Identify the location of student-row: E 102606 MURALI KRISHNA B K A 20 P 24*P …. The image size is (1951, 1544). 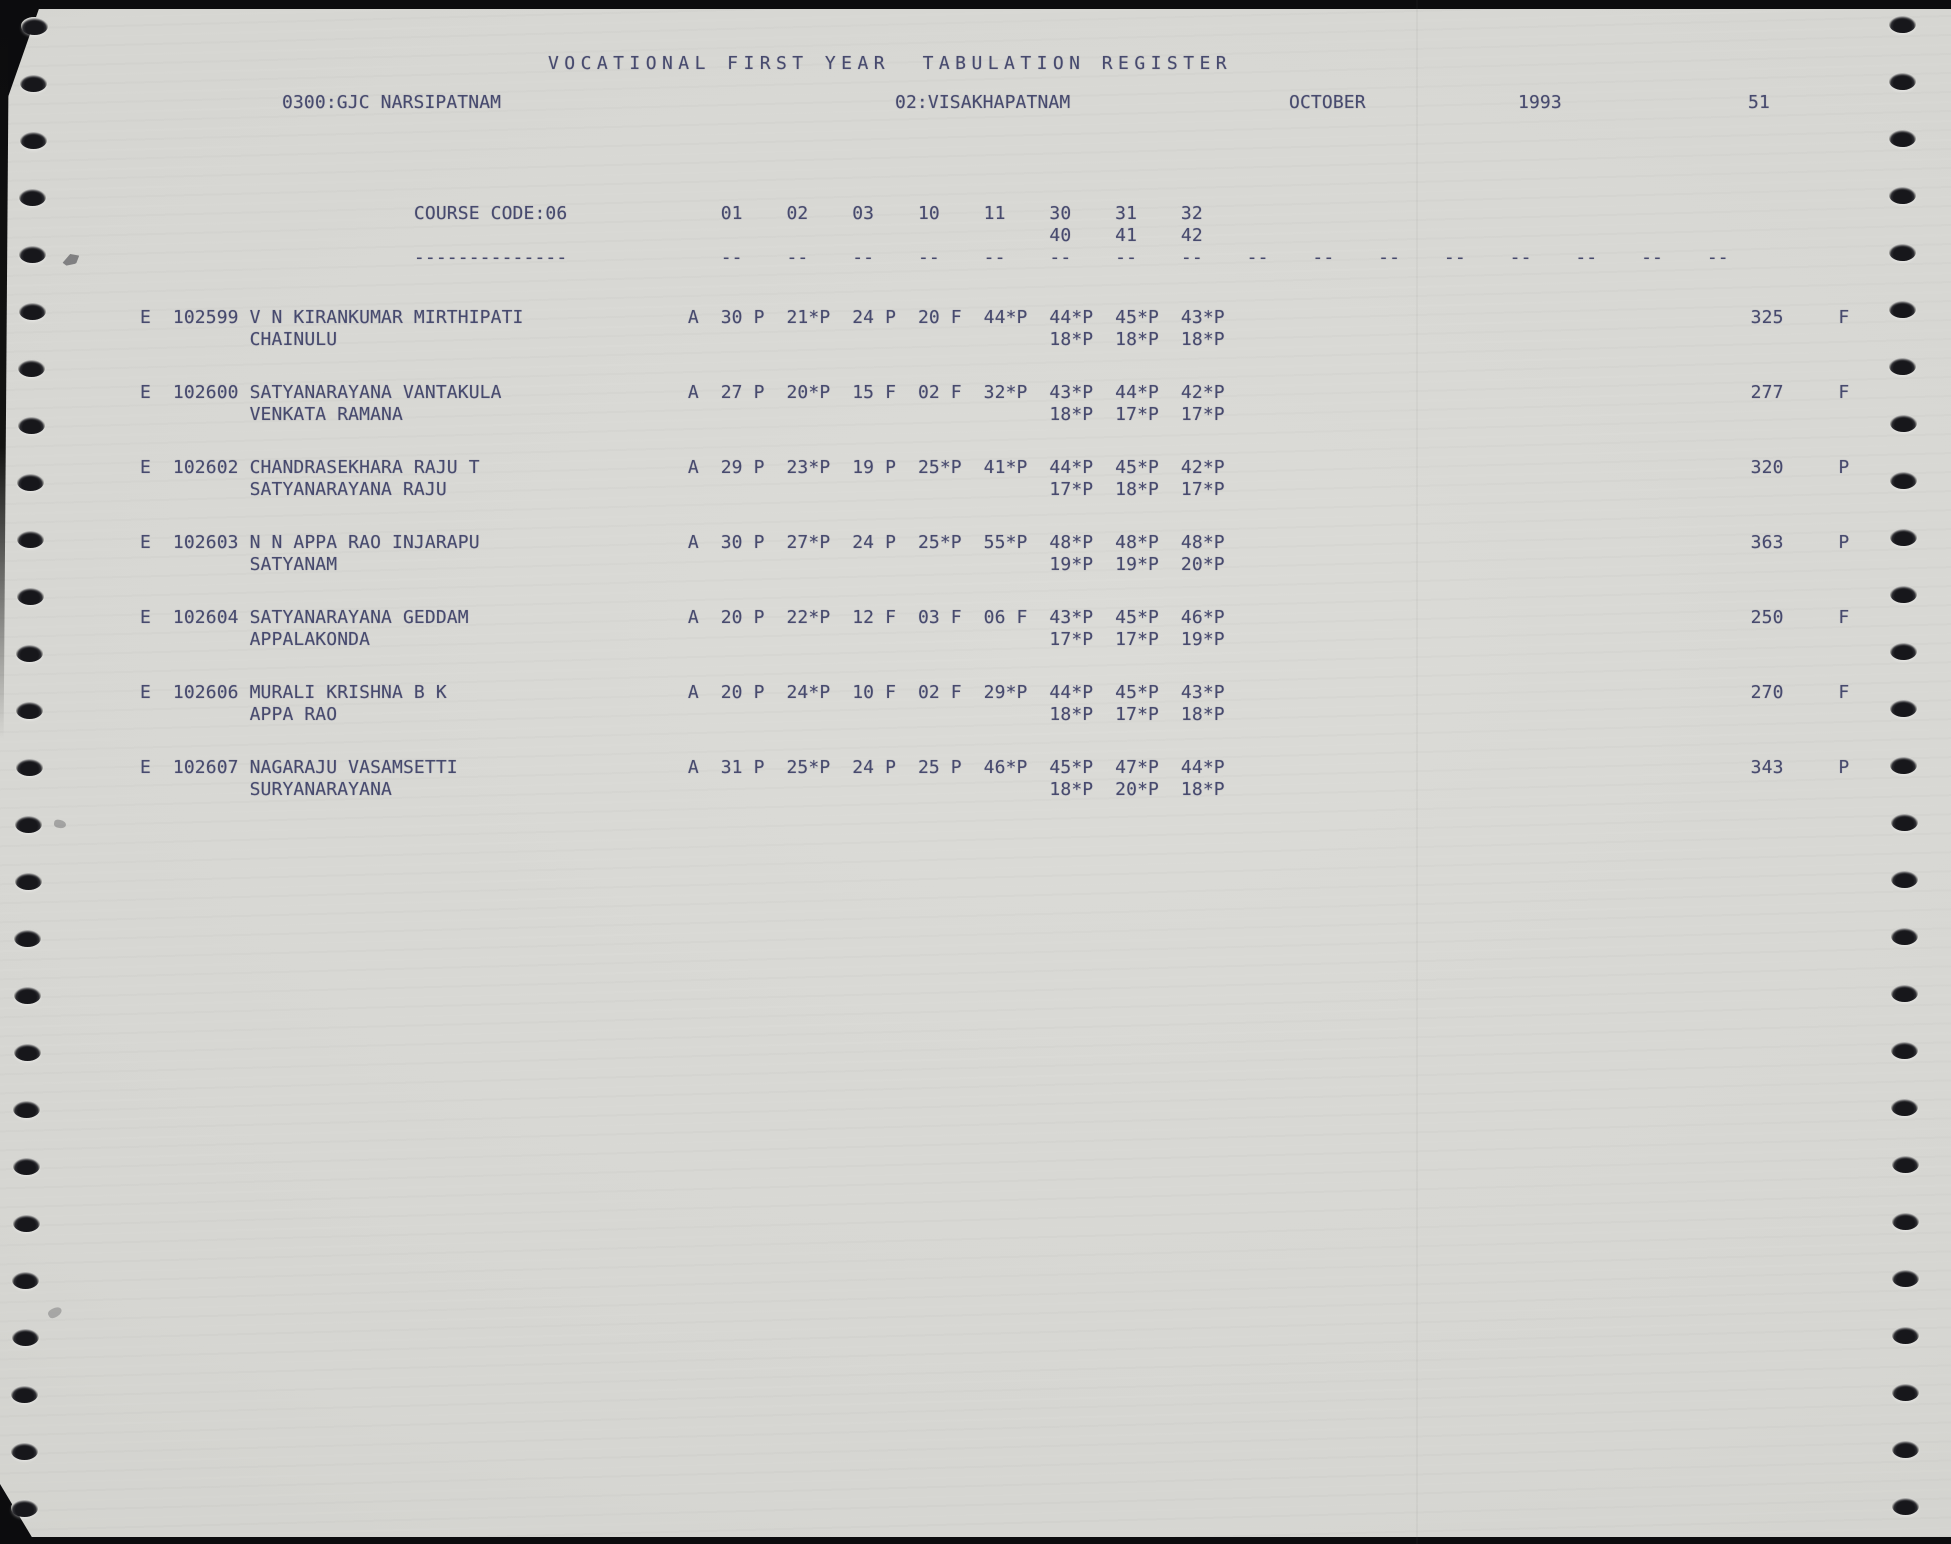
(995, 703).